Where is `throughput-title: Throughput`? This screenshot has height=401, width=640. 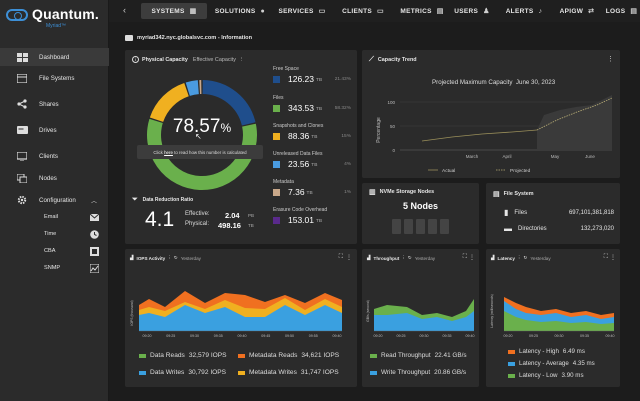
throughput-title: Throughput is located at coordinates (386, 258).